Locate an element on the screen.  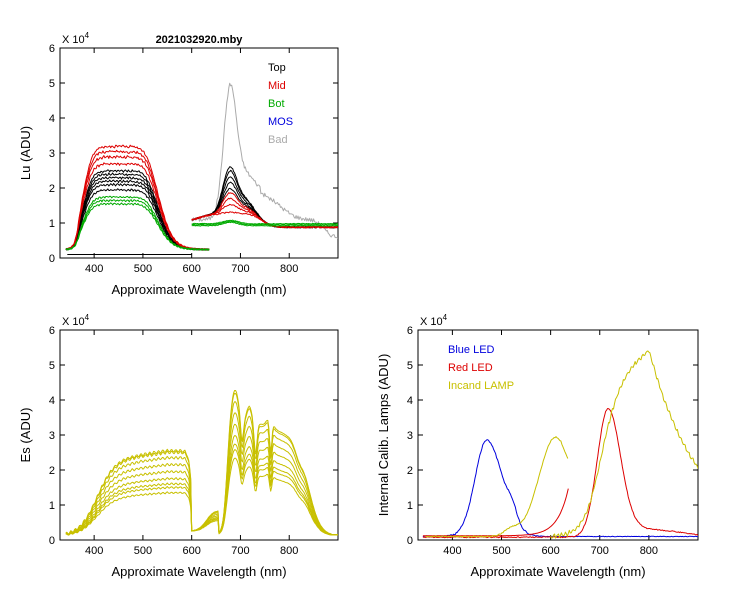
lu-y-label: Lu (ADU) is located at coordinates (25, 153).